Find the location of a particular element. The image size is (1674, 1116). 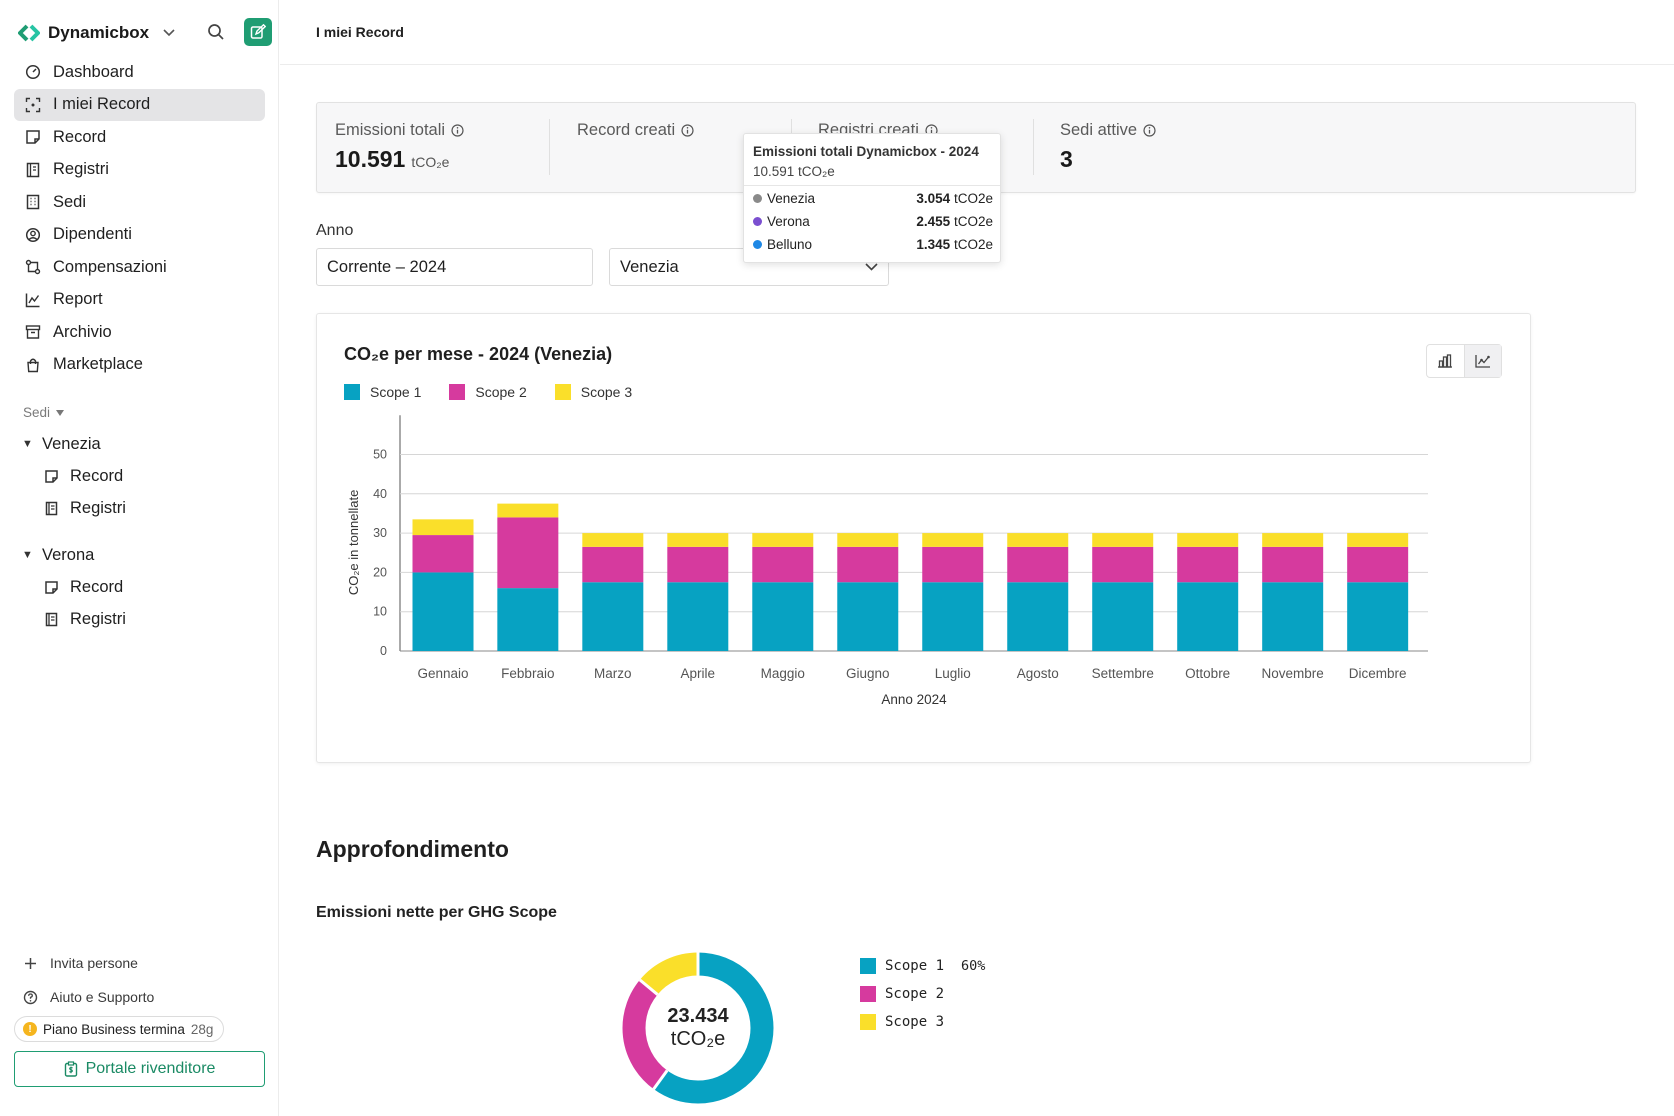

stat-sedi-attive: Sedi attive 3 is located at coordinates (1108, 147).